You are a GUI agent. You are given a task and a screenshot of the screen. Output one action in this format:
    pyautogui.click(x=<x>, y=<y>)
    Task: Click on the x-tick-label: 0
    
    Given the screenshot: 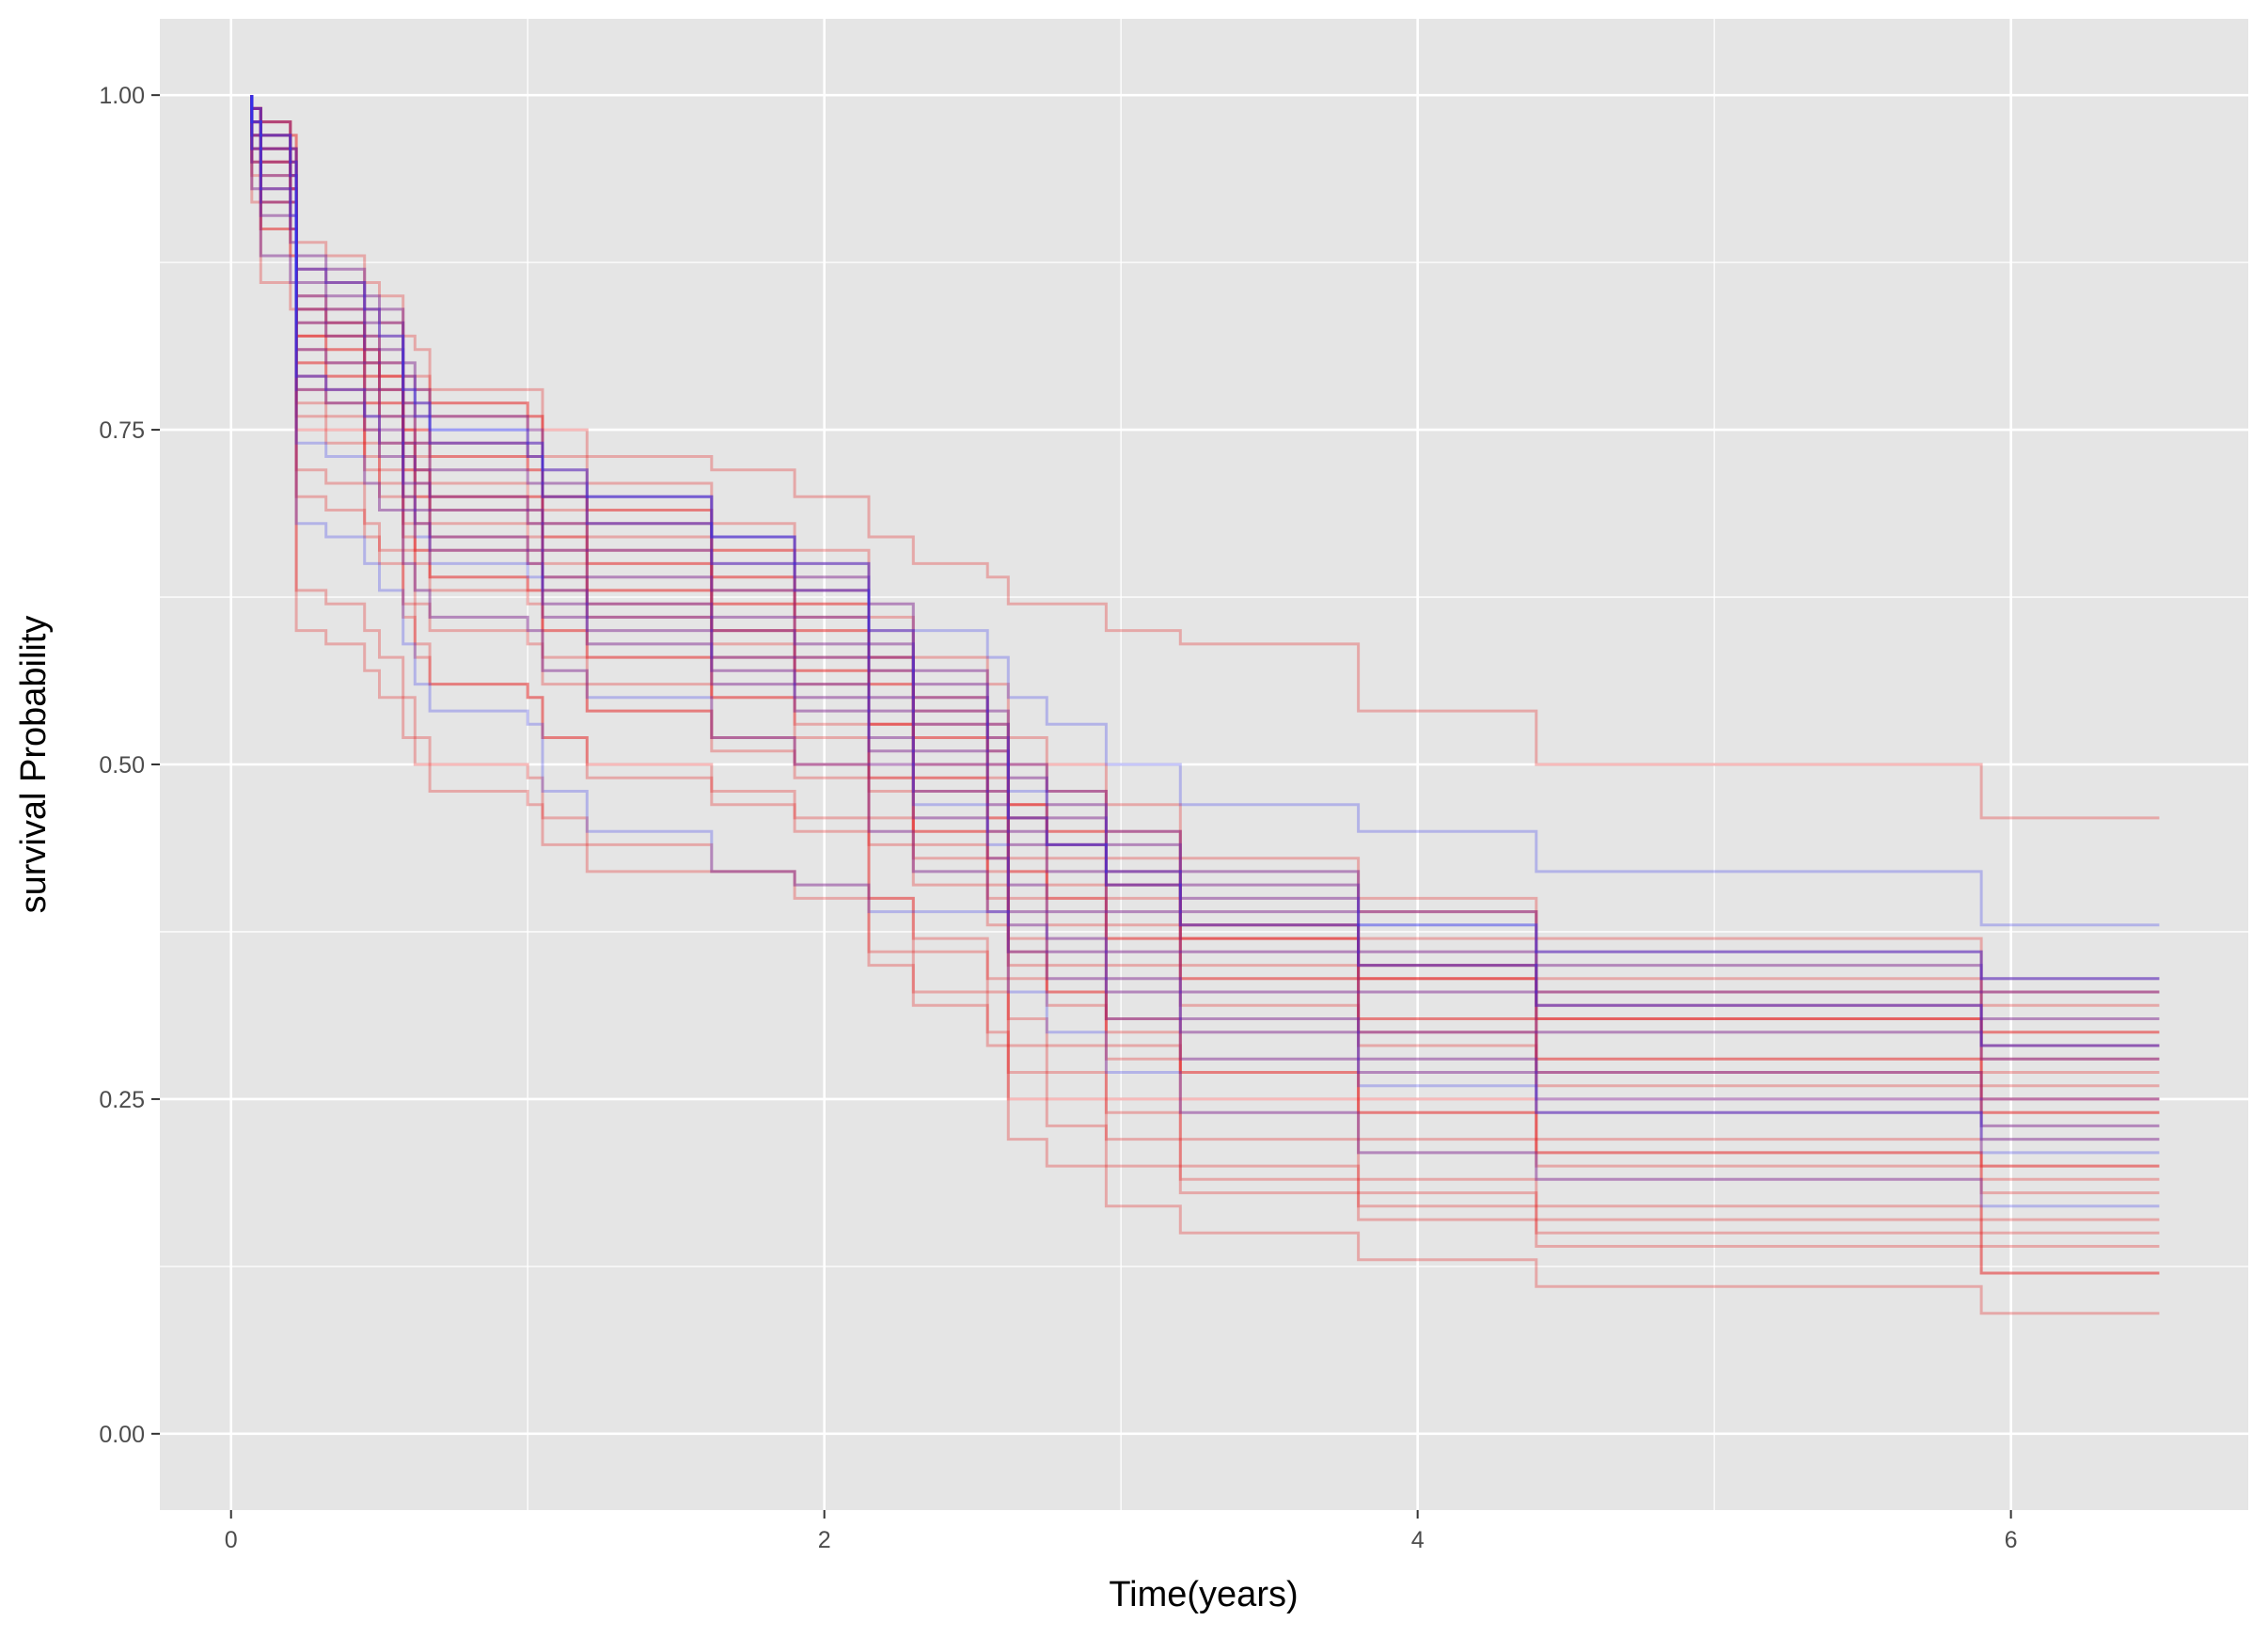 What is the action you would take?
    pyautogui.click(x=232, y=1540)
    